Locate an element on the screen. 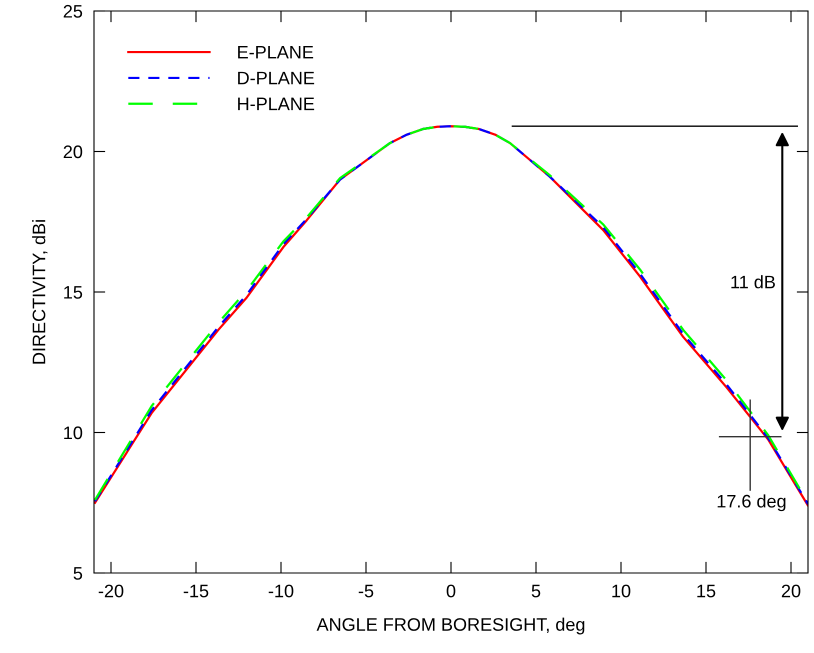  x-tick-label: 5 is located at coordinates (536, 591).